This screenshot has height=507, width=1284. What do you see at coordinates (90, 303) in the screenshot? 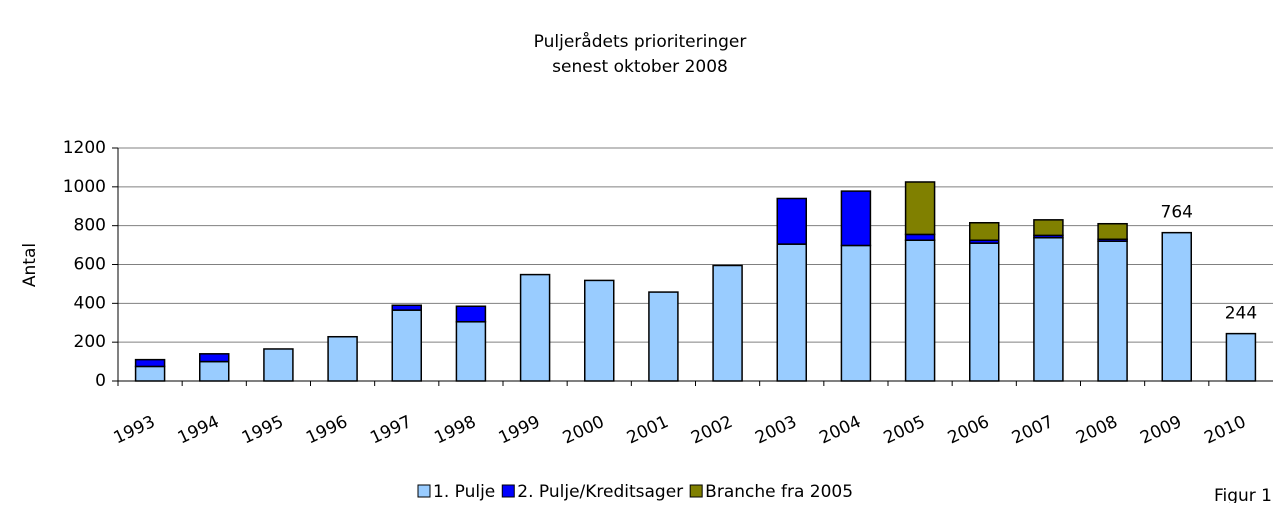
I see `y-tick-label: 400` at bounding box center [90, 303].